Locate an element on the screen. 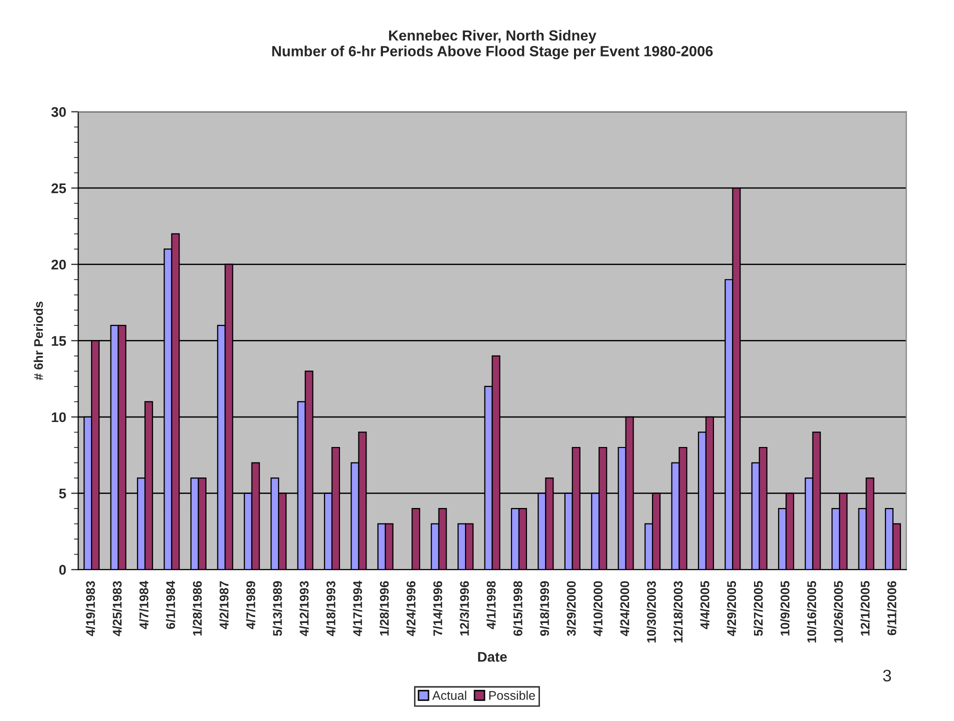 This screenshot has width=954, height=721. x-tick-label: 4/7/1989 is located at coordinates (251, 605).